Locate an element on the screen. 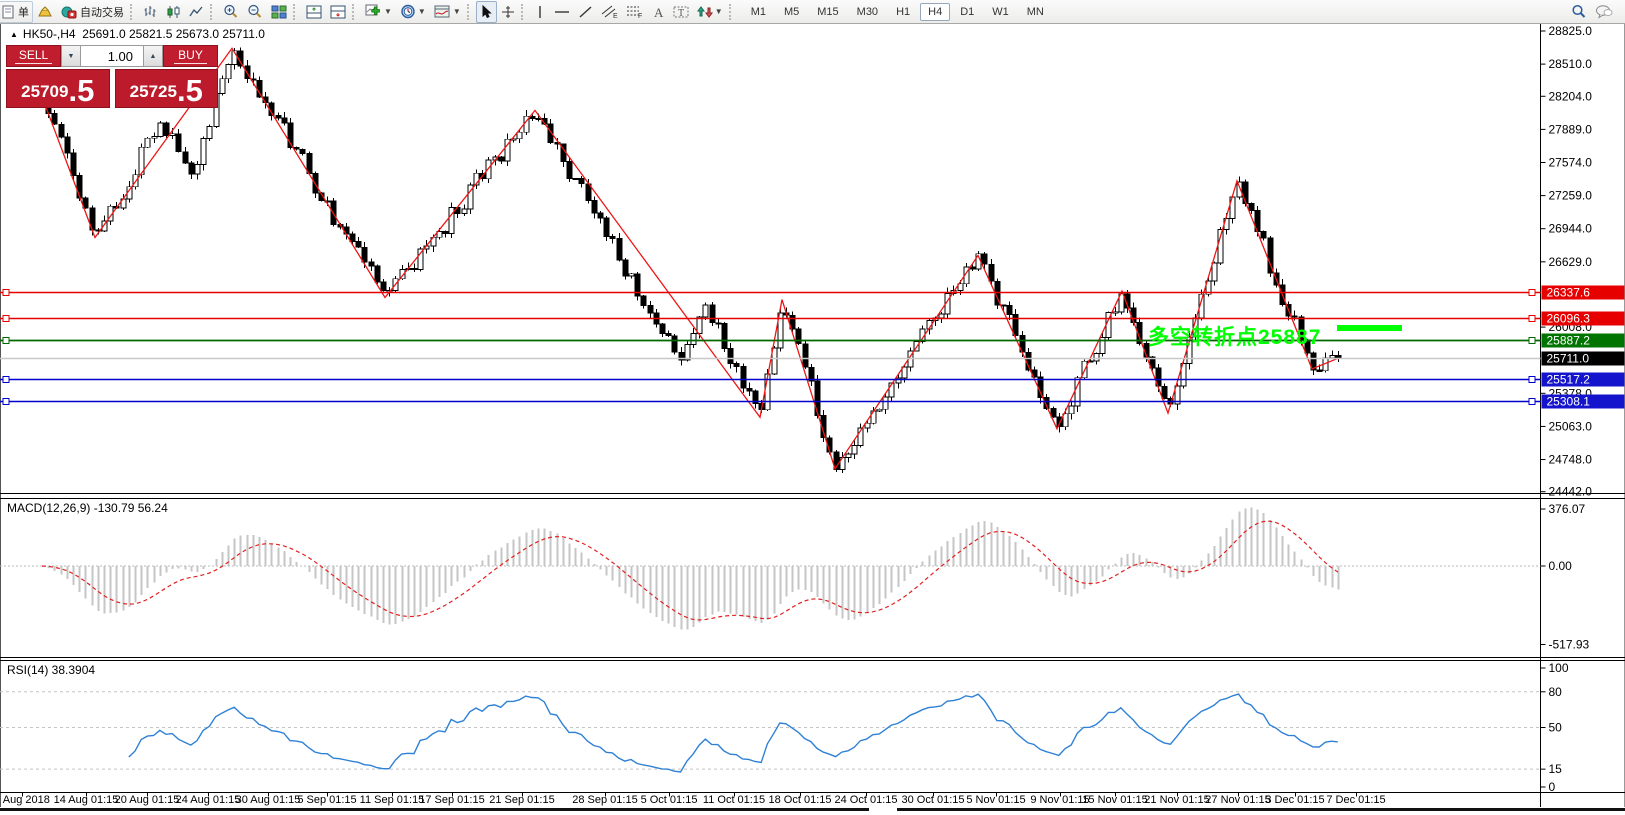  timeframe-group: M1 M5 M15 M30 H1 H4 D1 W1 MN is located at coordinates (897, 11).